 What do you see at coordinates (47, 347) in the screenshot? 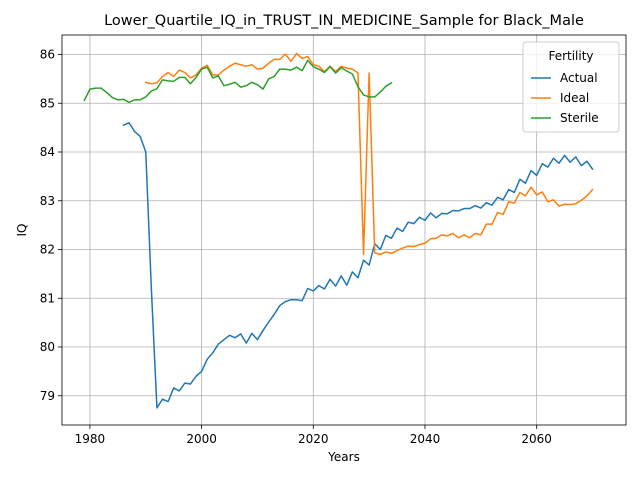
I see `y-tick-label: 80` at bounding box center [47, 347].